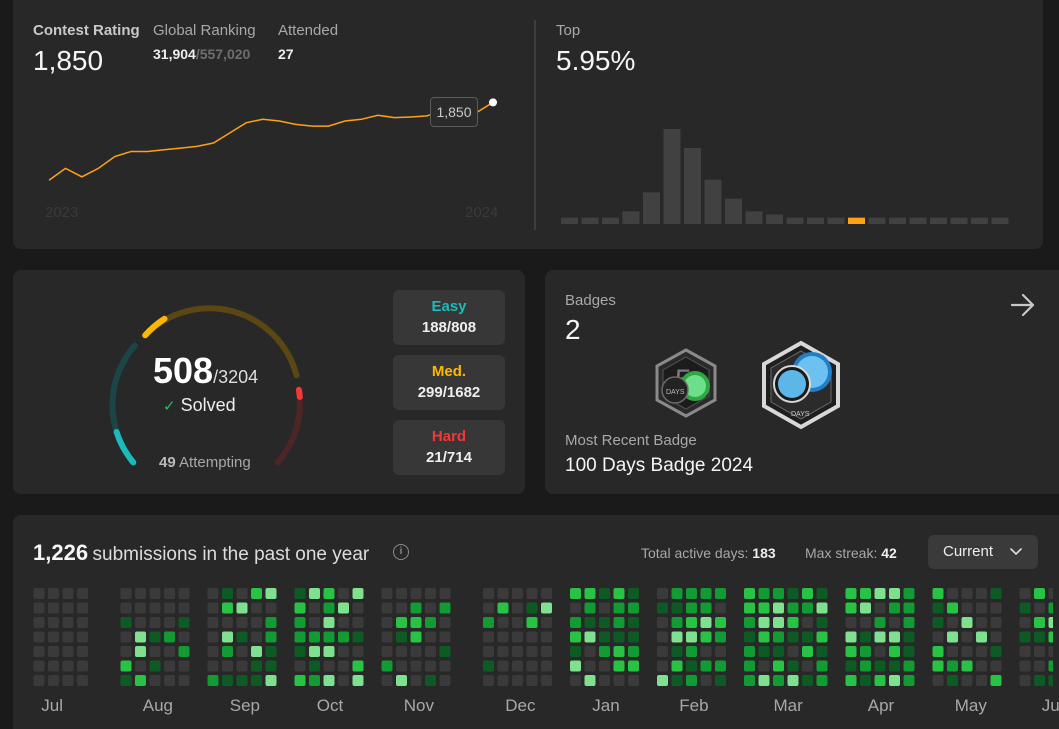 This screenshot has height=729, width=1059. Describe the element at coordinates (273, 140) in the screenshot. I see `rating-line-chart` at that location.